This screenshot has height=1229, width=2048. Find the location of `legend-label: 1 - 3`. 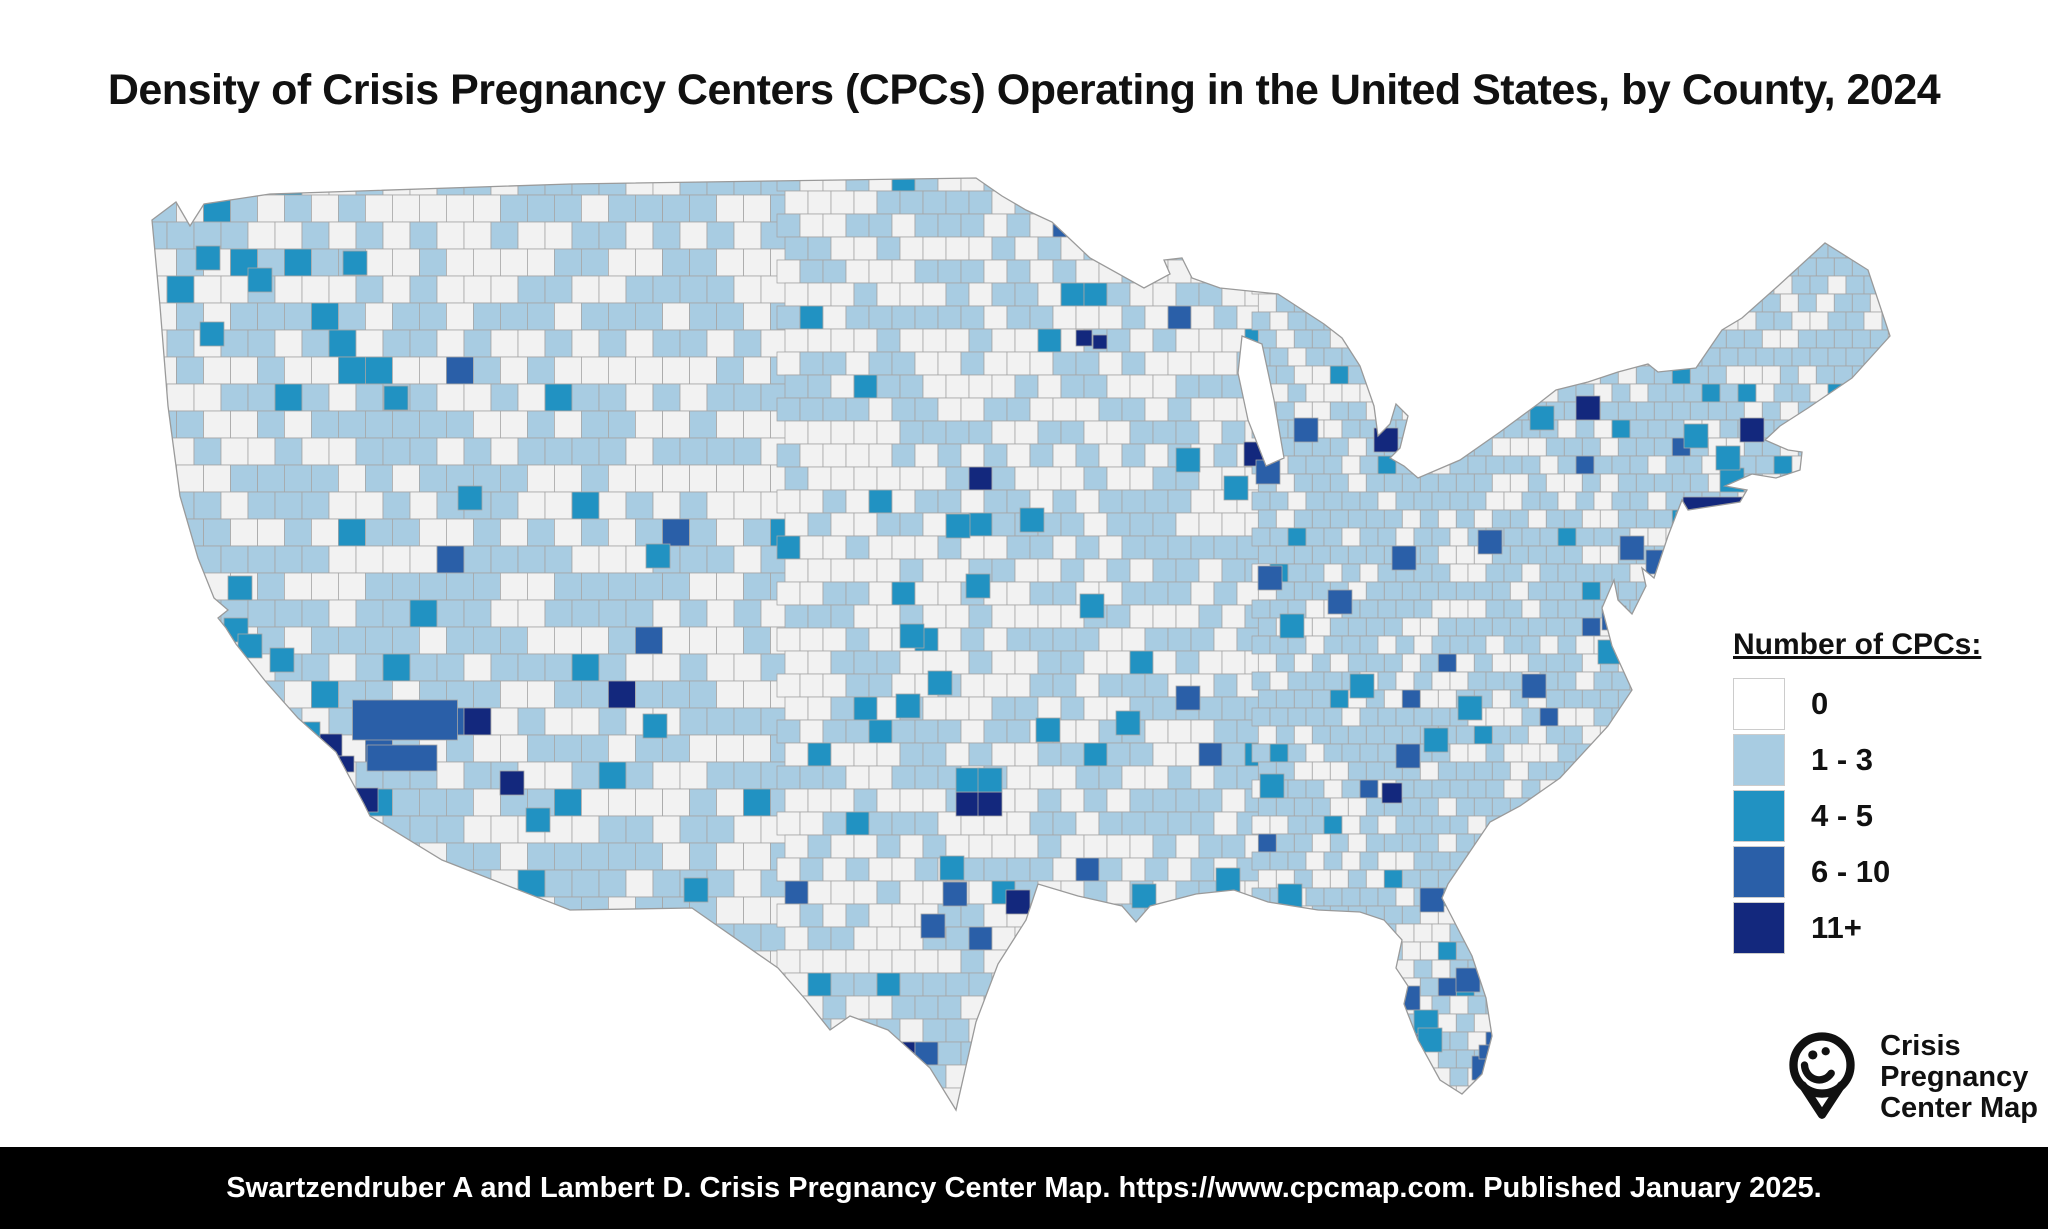

legend-label: 1 - 3 is located at coordinates (1842, 759).